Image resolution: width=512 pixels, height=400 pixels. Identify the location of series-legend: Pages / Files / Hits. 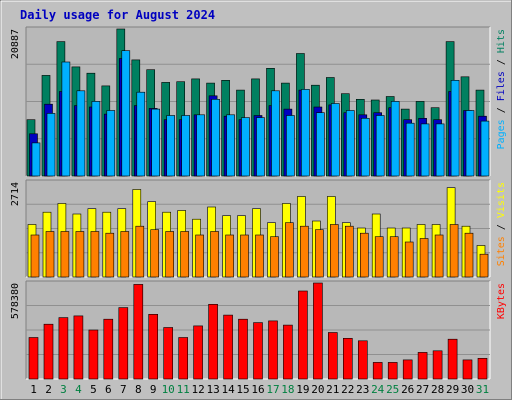
(501, 89).